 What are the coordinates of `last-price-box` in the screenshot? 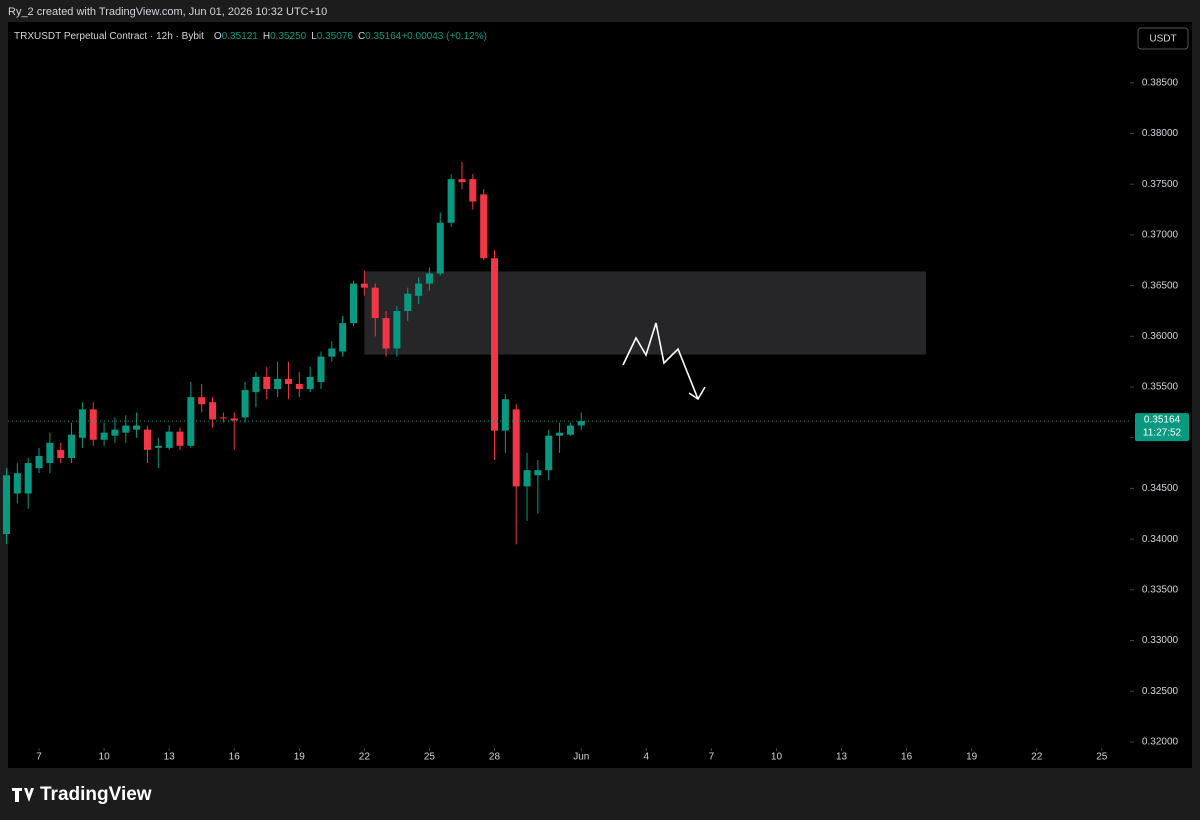 It's located at (1162, 427).